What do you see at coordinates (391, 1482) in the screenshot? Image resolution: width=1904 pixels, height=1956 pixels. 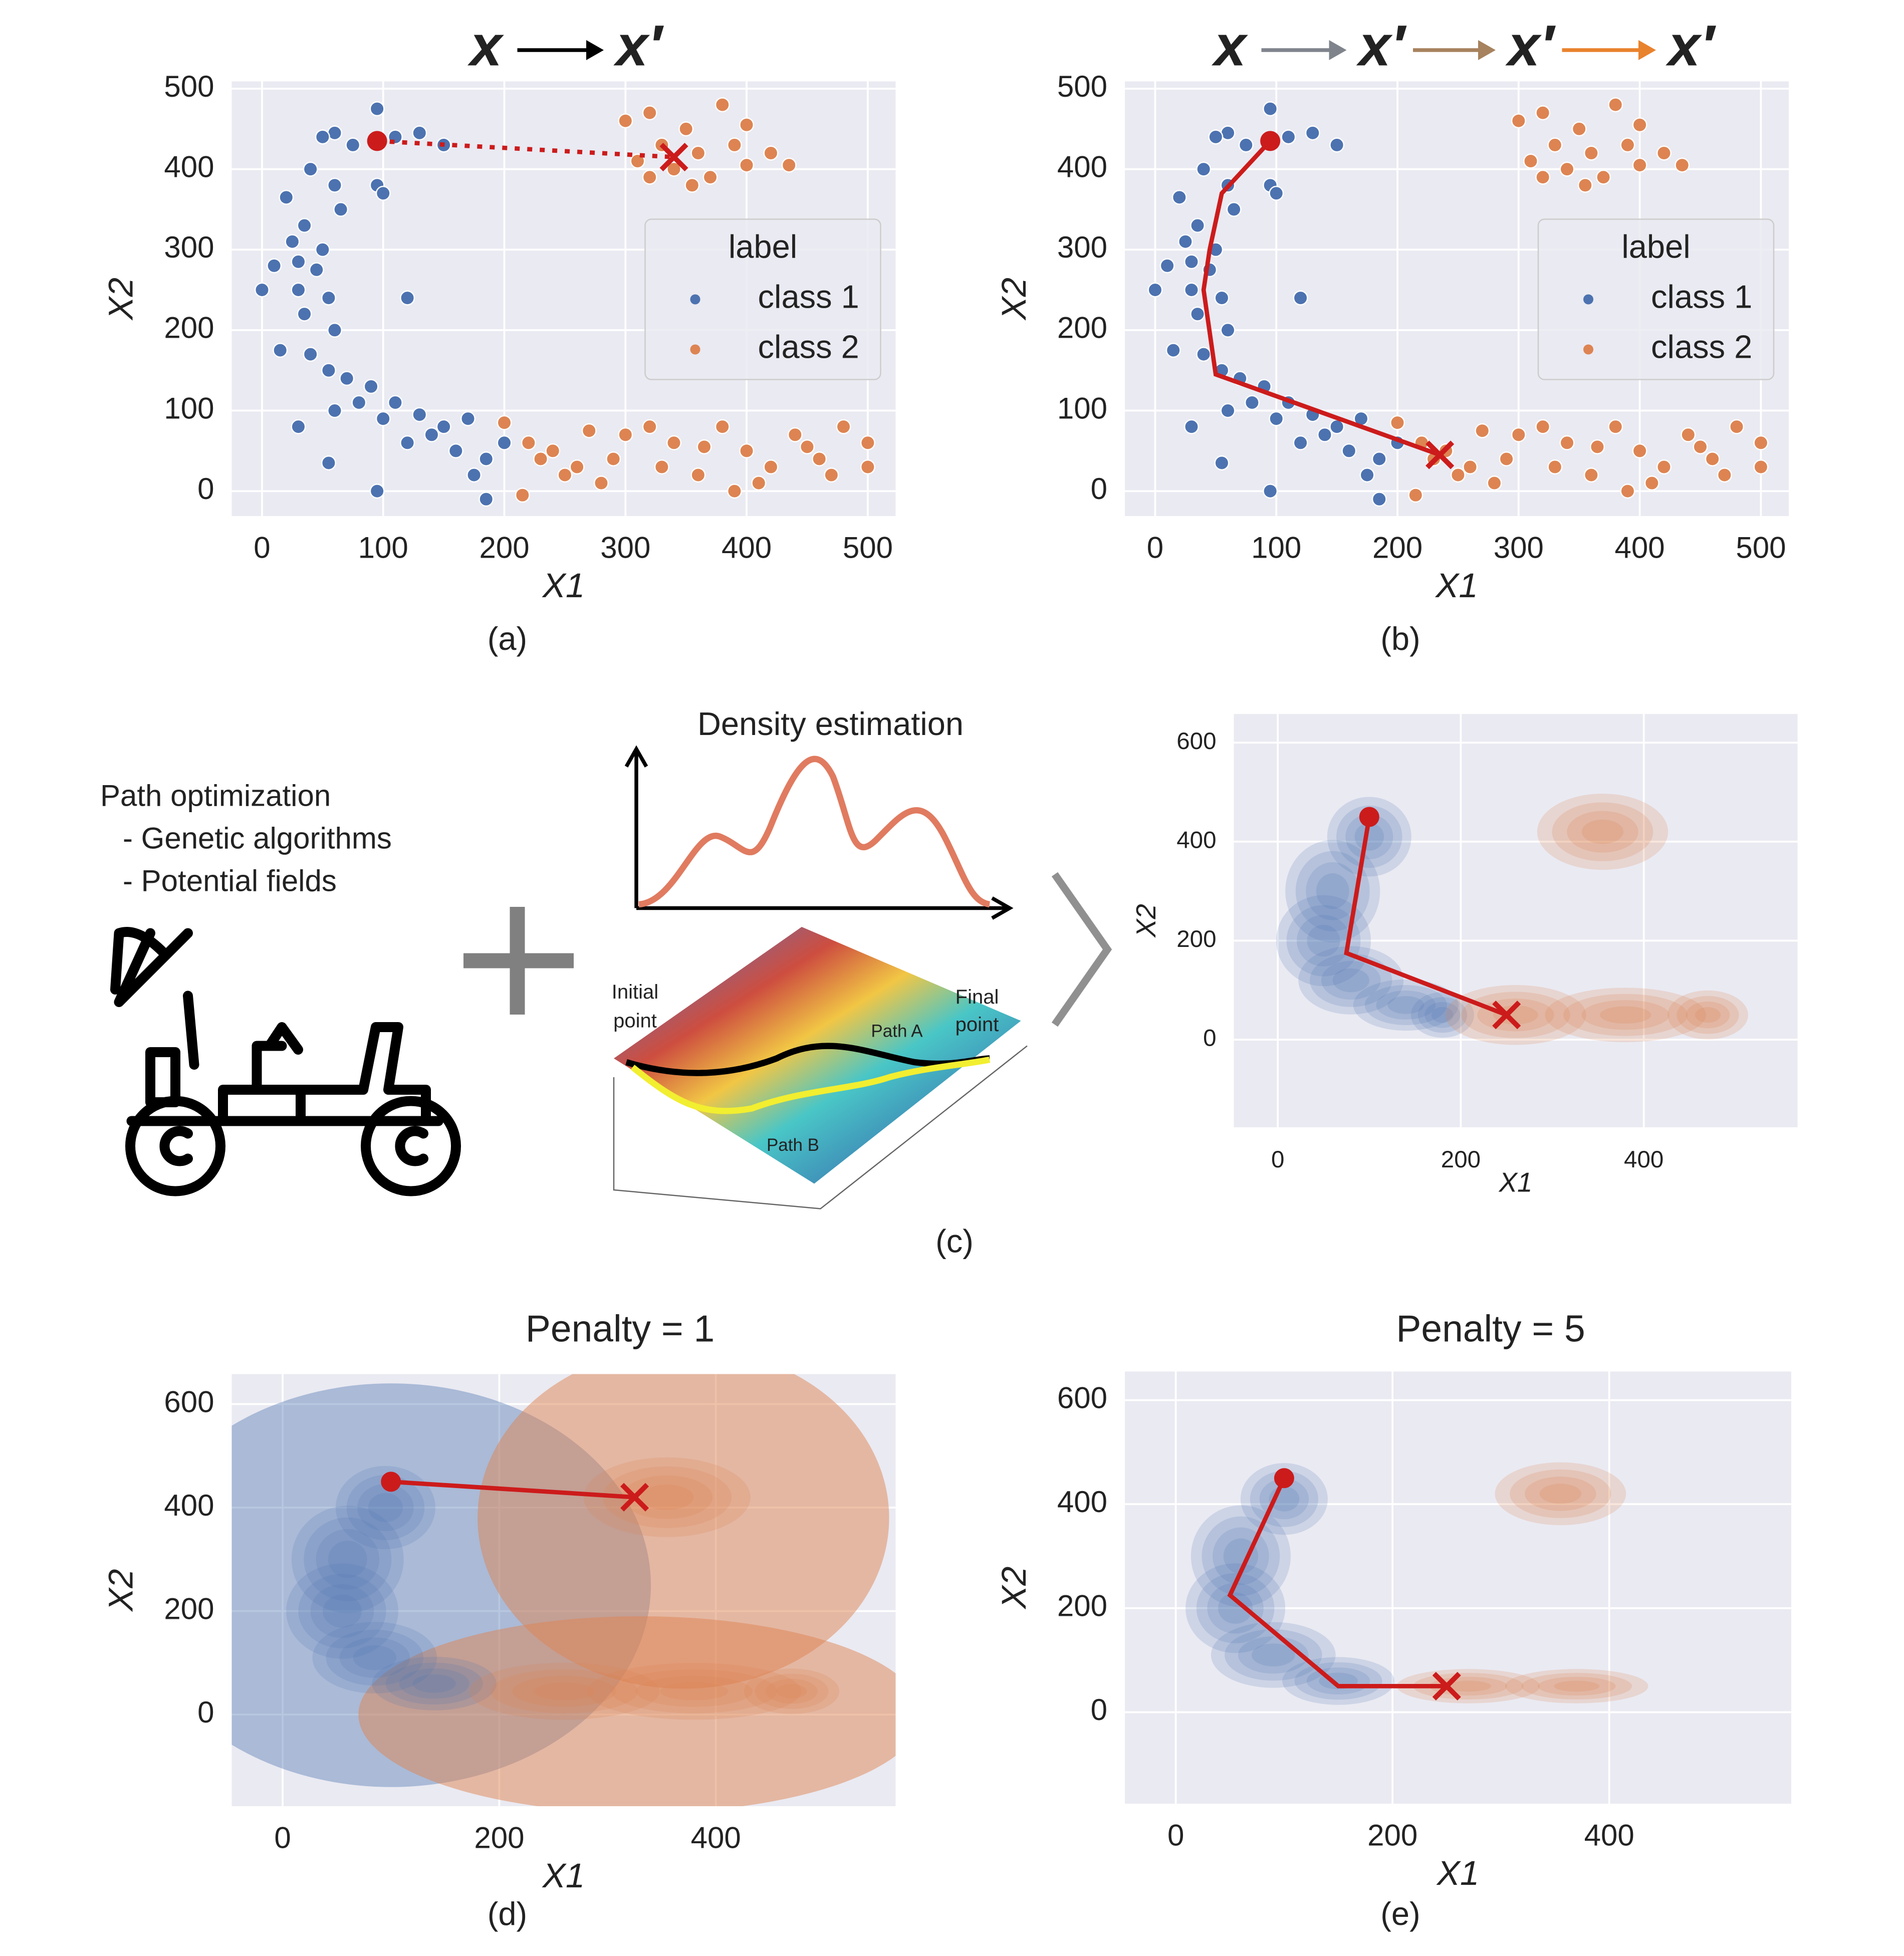 I see `path-start` at bounding box center [391, 1482].